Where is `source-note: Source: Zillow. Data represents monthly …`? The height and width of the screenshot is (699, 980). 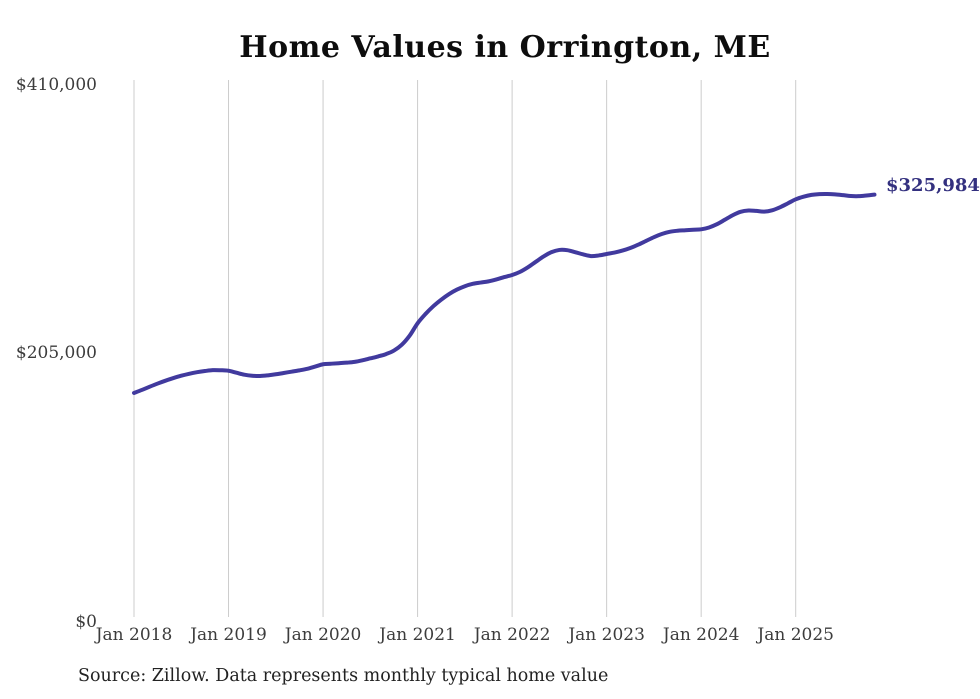
source-note: Source: Zillow. Data represents monthly … is located at coordinates (343, 676).